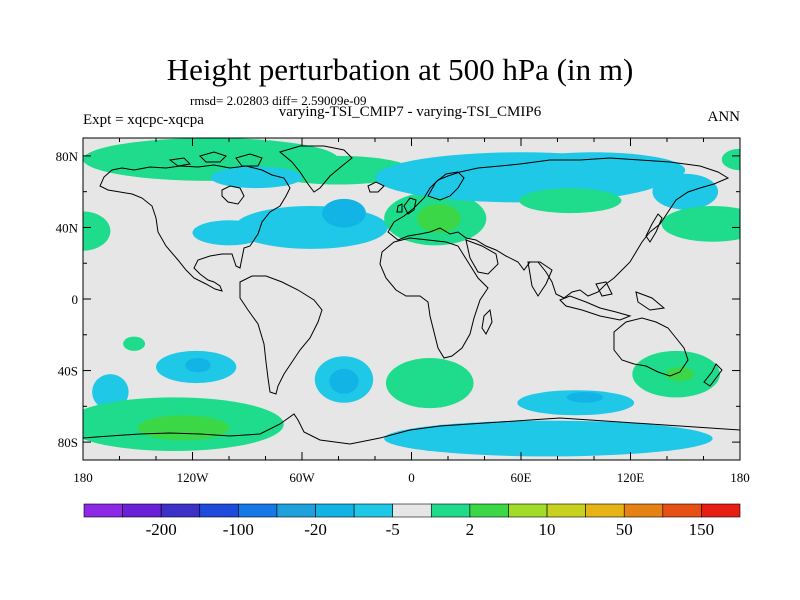 The width and height of the screenshot is (800, 600). Describe the element at coordinates (713, 375) in the screenshot. I see `coastline-new-zealand` at that location.